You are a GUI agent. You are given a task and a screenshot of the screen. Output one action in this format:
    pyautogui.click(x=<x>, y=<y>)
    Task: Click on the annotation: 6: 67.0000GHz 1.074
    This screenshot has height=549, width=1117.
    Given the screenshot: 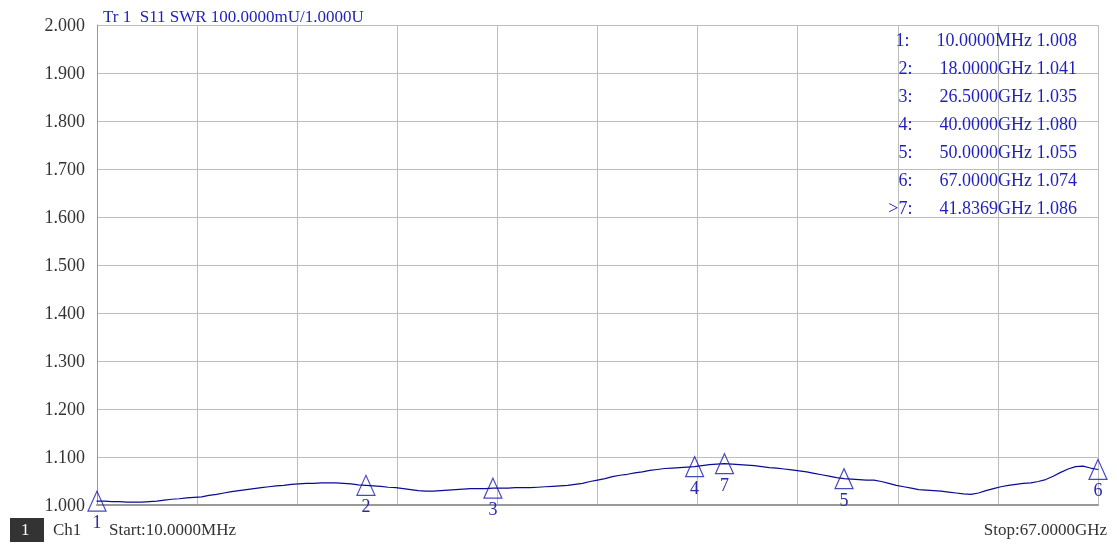 What is the action you would take?
    pyautogui.click(x=988, y=180)
    